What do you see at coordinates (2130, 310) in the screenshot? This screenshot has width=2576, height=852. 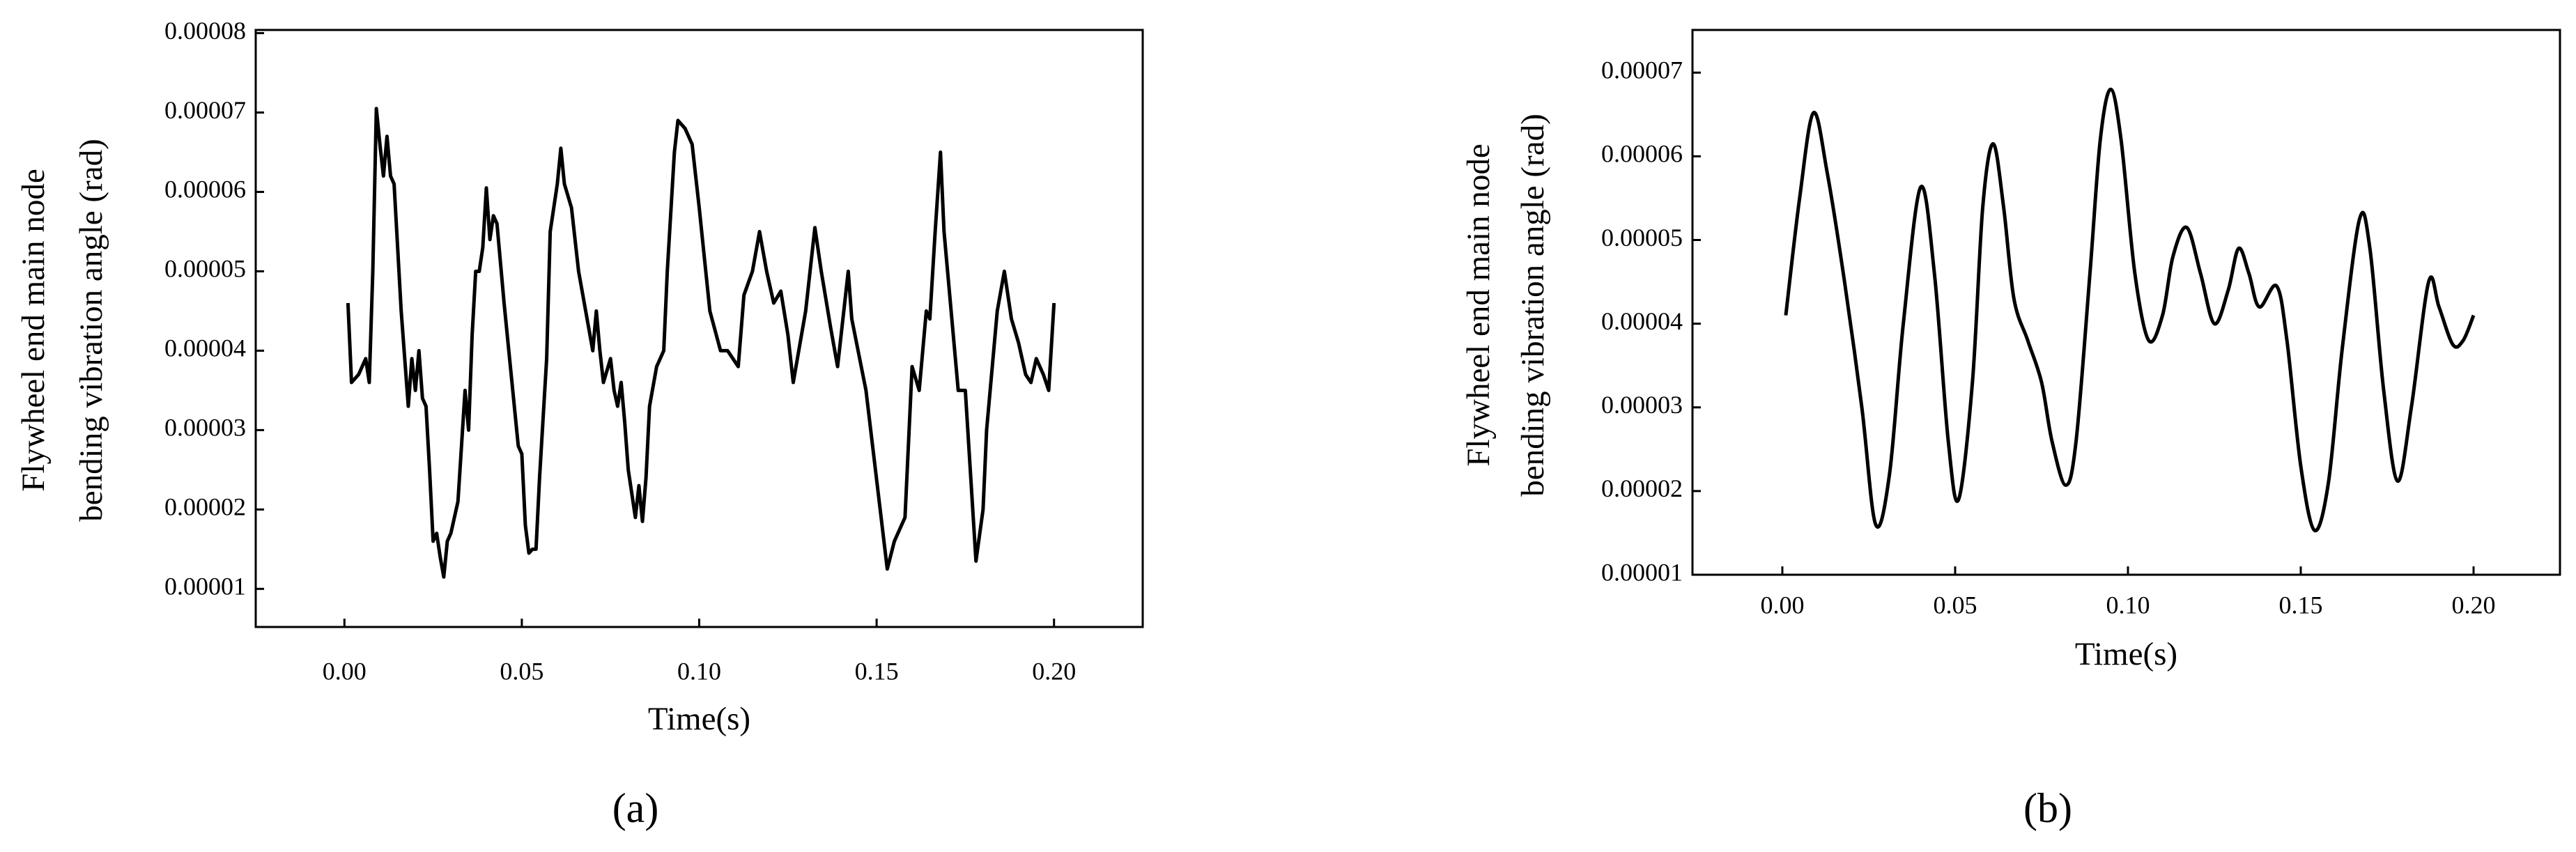 I see `data-line` at bounding box center [2130, 310].